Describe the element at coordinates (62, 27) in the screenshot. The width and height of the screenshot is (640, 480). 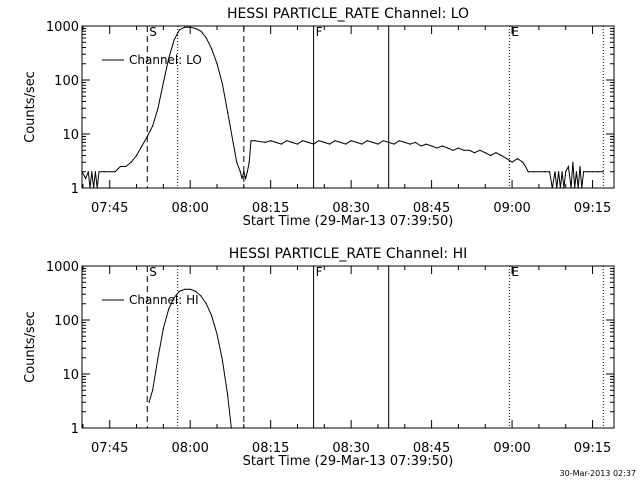
I see `y-tick-label: 1000` at that location.